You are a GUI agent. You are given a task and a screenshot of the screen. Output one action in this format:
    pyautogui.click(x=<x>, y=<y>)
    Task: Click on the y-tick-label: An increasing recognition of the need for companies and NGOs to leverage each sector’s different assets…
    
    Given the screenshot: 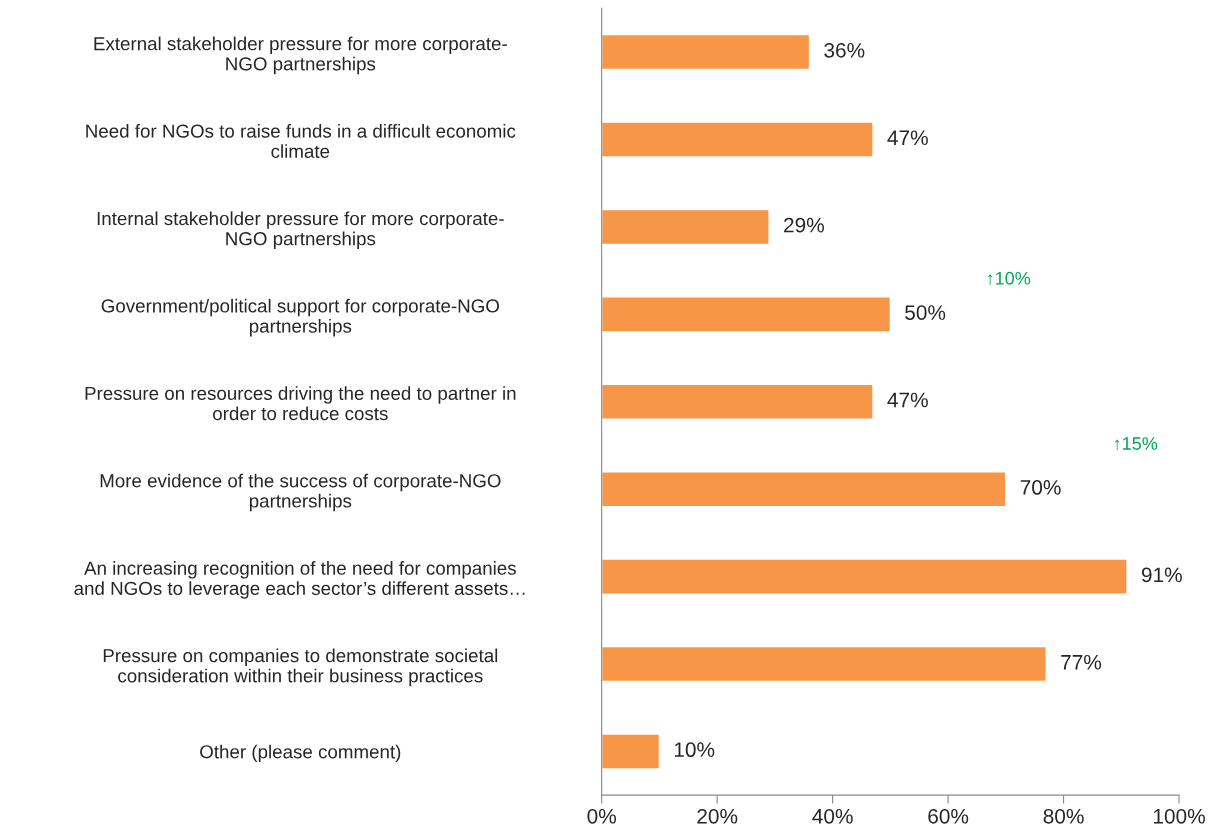 What is the action you would take?
    pyautogui.click(x=299, y=580)
    